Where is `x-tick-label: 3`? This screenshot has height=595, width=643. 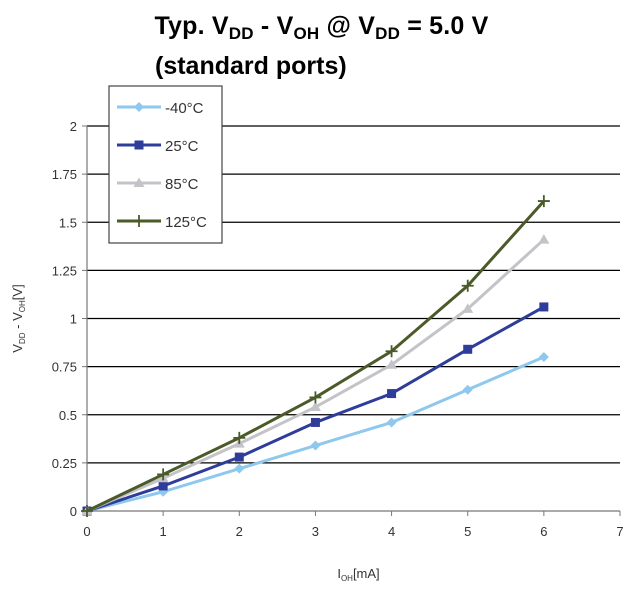 x-tick-label: 3 is located at coordinates (315, 531).